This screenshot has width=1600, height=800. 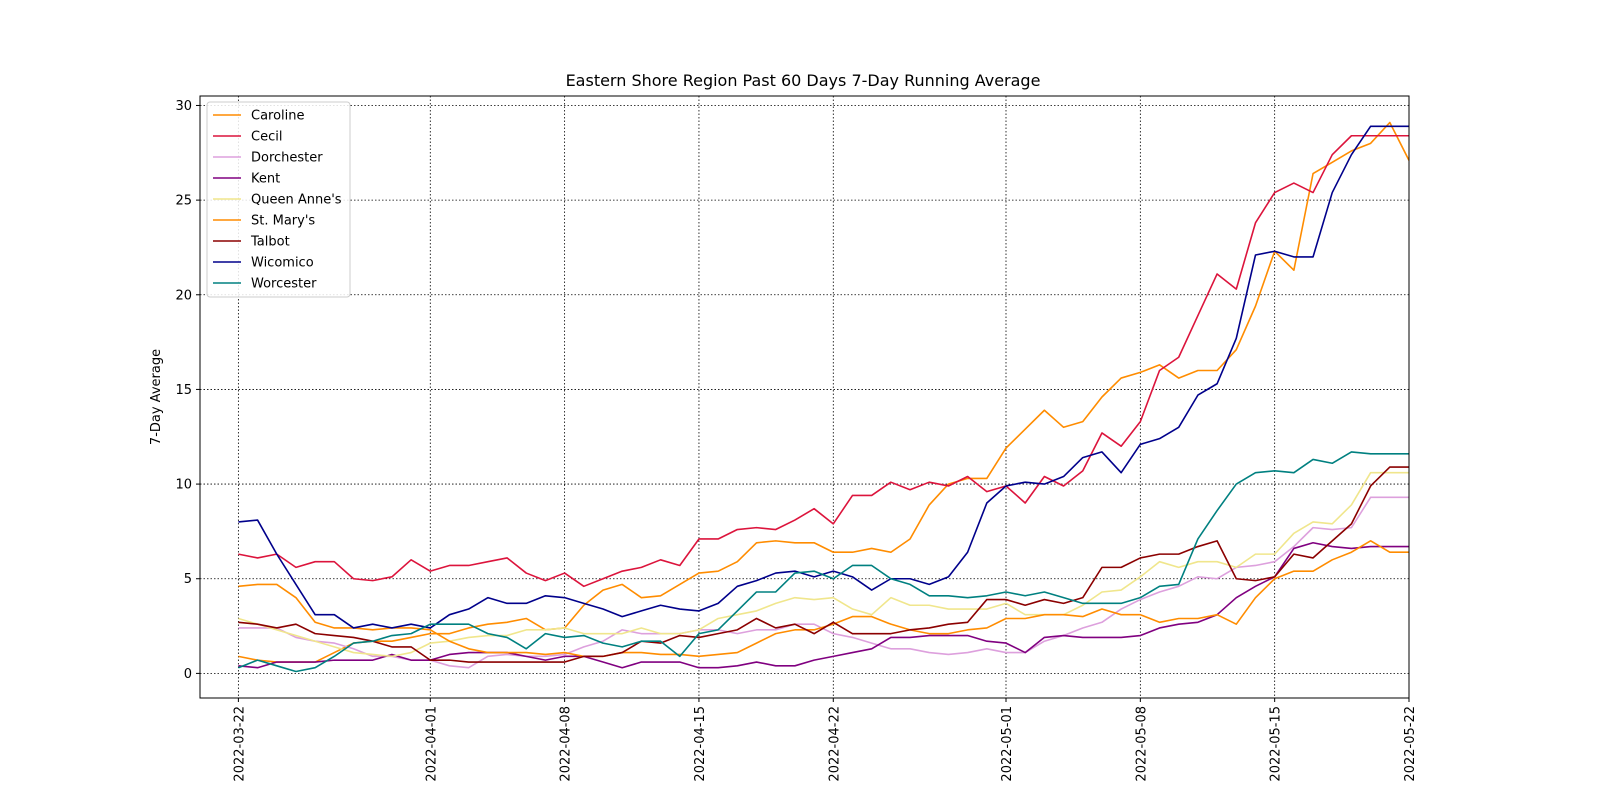 What do you see at coordinates (156, 397) in the screenshot?
I see `y-axis-label: 7-Day Average` at bounding box center [156, 397].